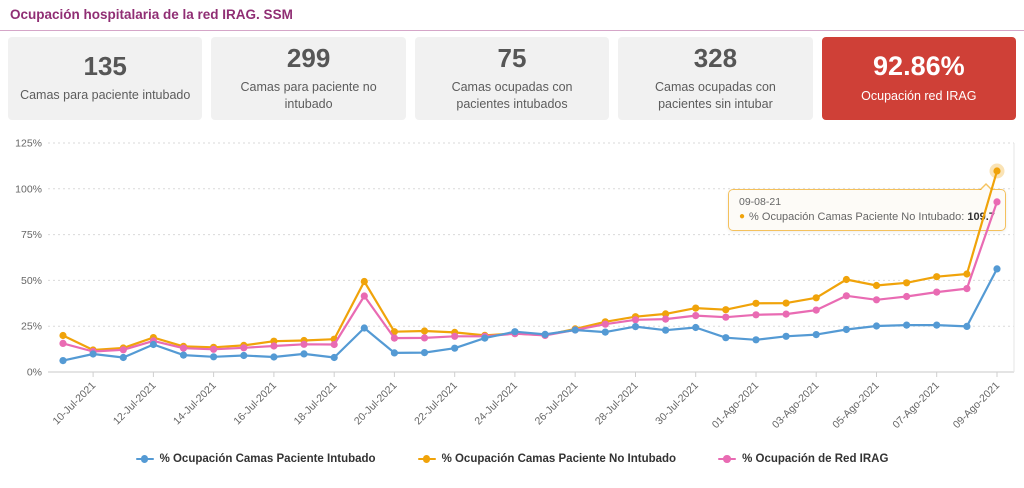 Image resolution: width=1024 pixels, height=488 pixels. I want to click on card-value: 135, so click(105, 66).